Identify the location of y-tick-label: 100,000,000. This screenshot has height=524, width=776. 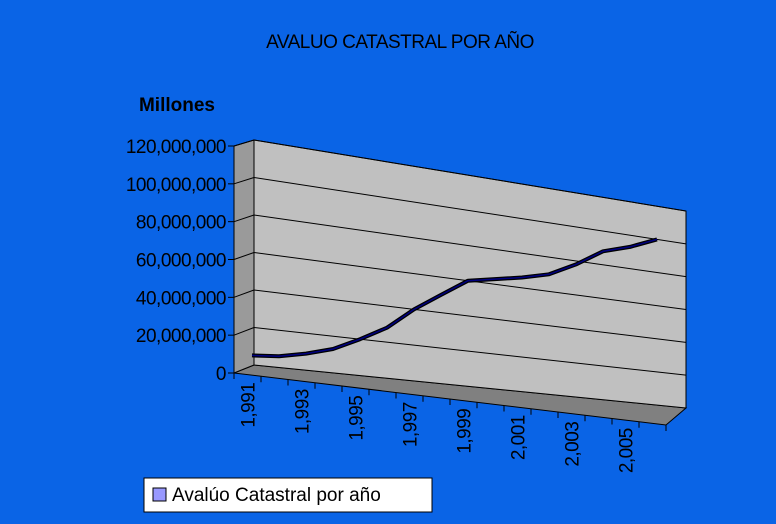
(176, 185).